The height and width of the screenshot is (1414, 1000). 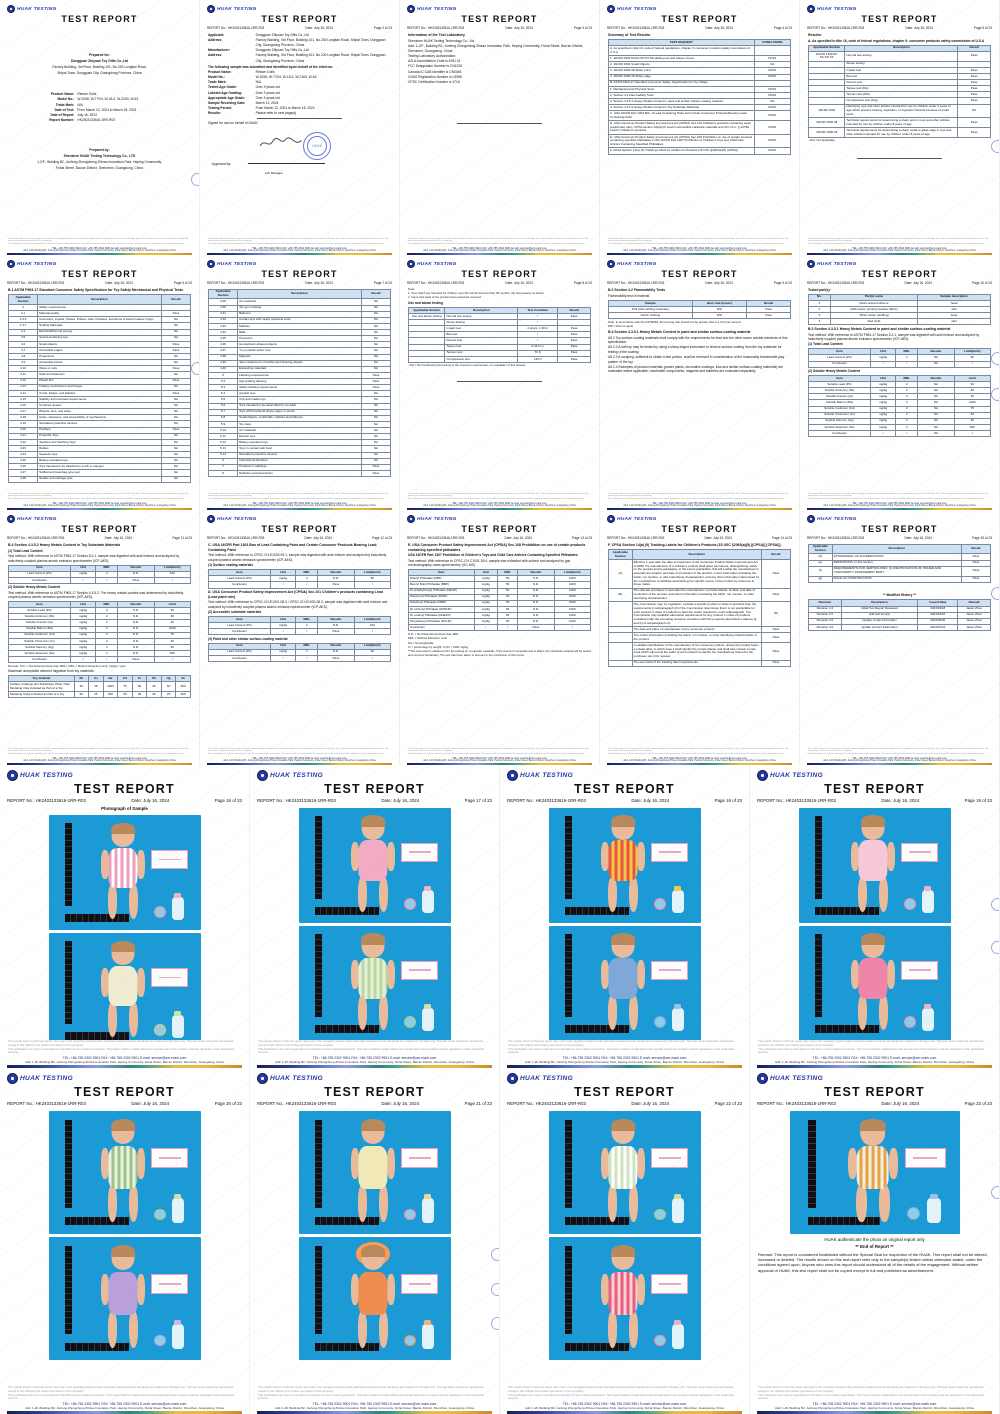 I want to click on info-value: W-3298, W-TY04, W-18-2, W-2163, W-63, so click(x=108, y=99).